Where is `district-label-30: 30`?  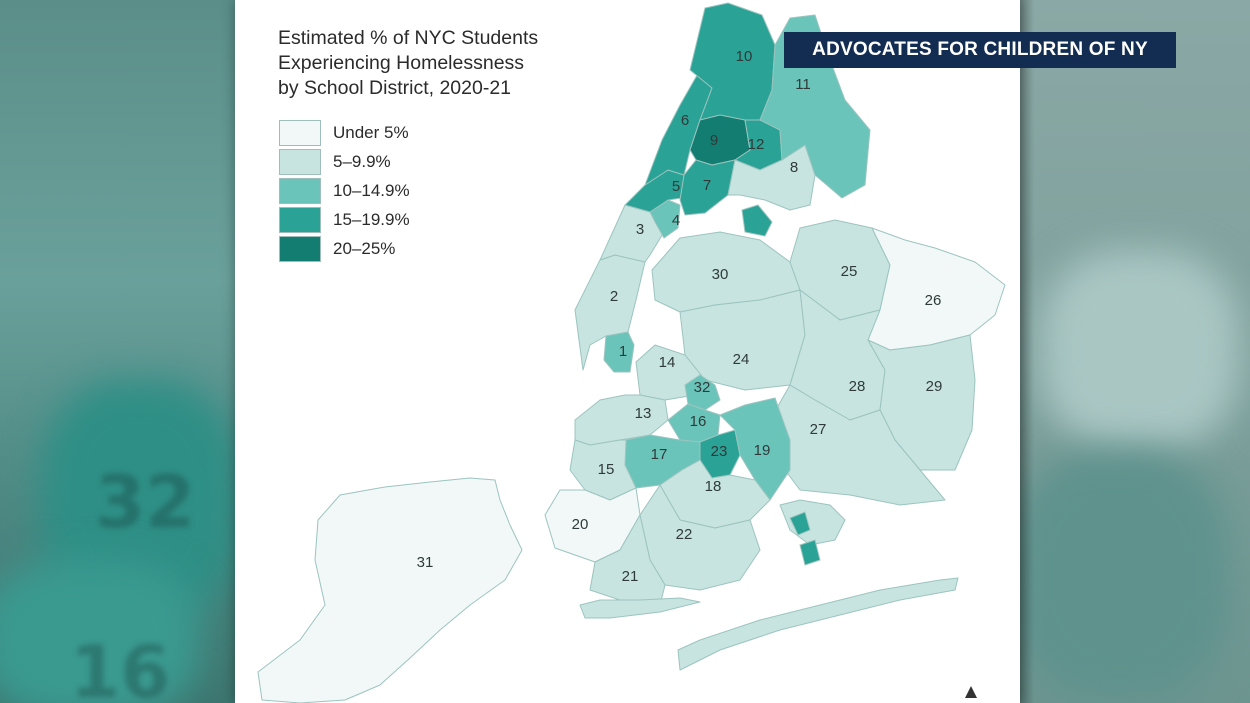 district-label-30: 30 is located at coordinates (720, 274).